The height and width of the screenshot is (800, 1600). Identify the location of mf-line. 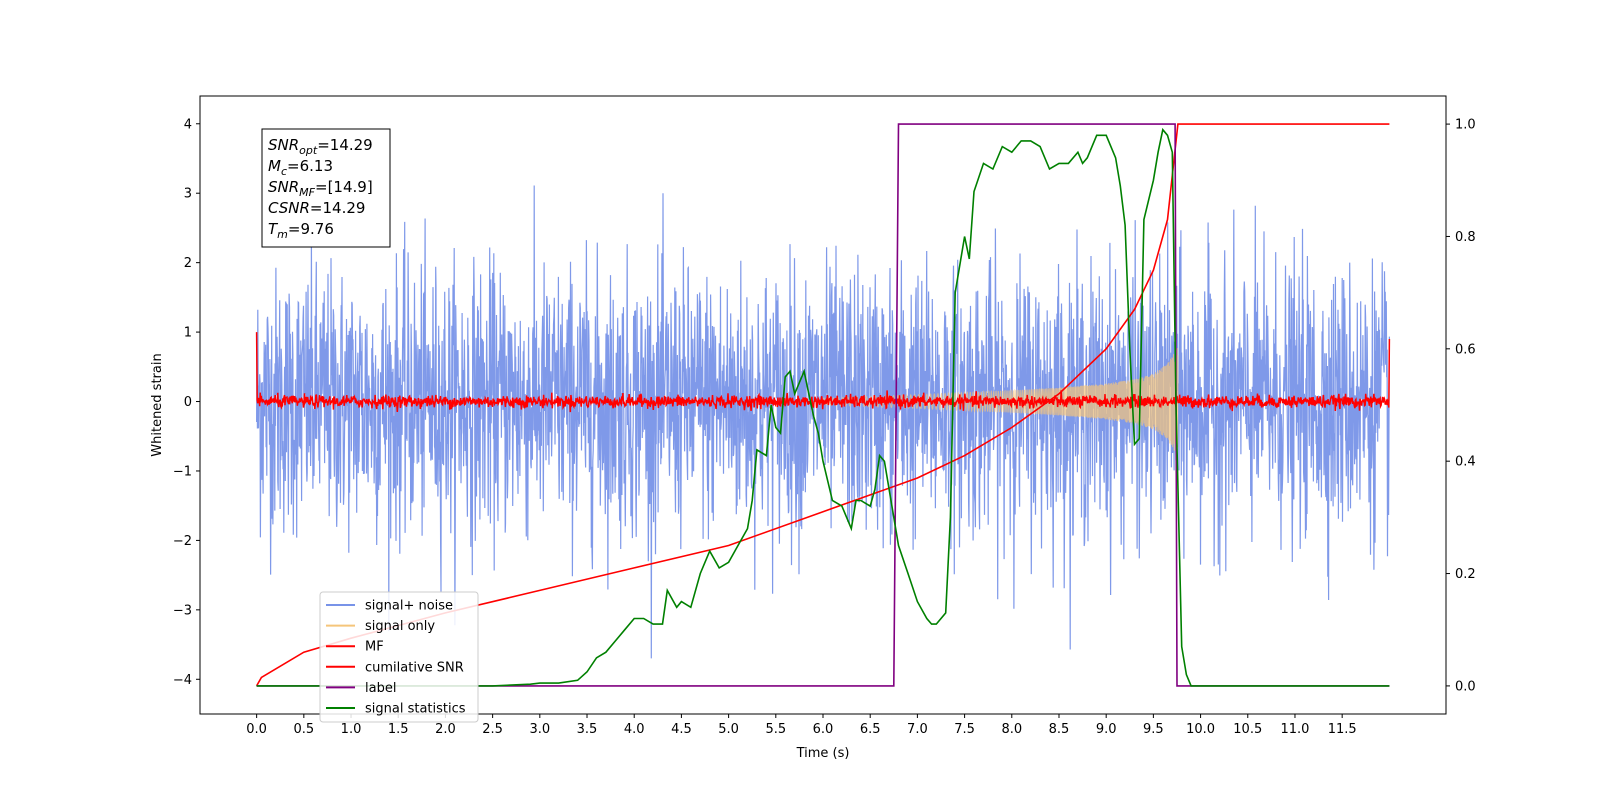
(823, 372).